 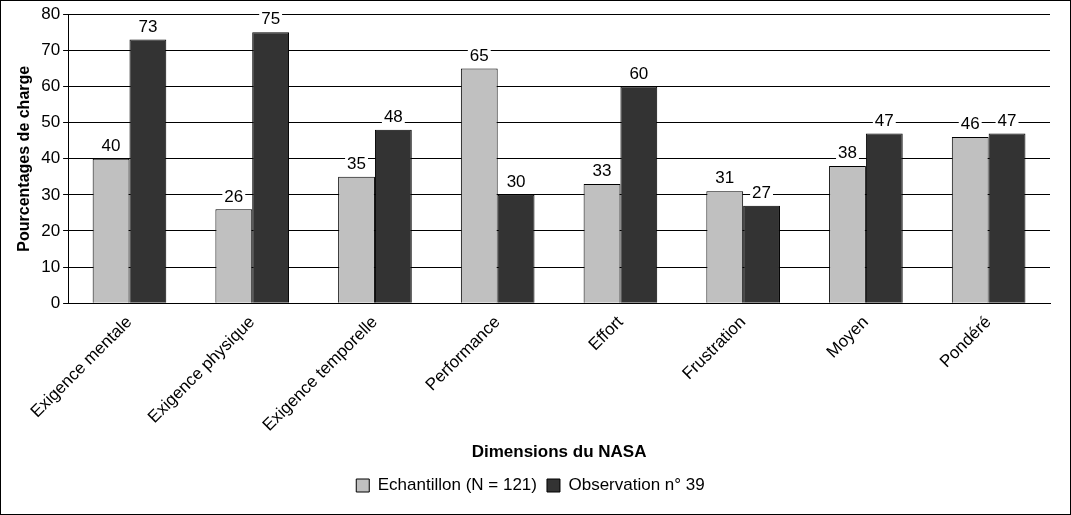 What do you see at coordinates (51, 50) in the screenshot?
I see `y-tick-label: 70` at bounding box center [51, 50].